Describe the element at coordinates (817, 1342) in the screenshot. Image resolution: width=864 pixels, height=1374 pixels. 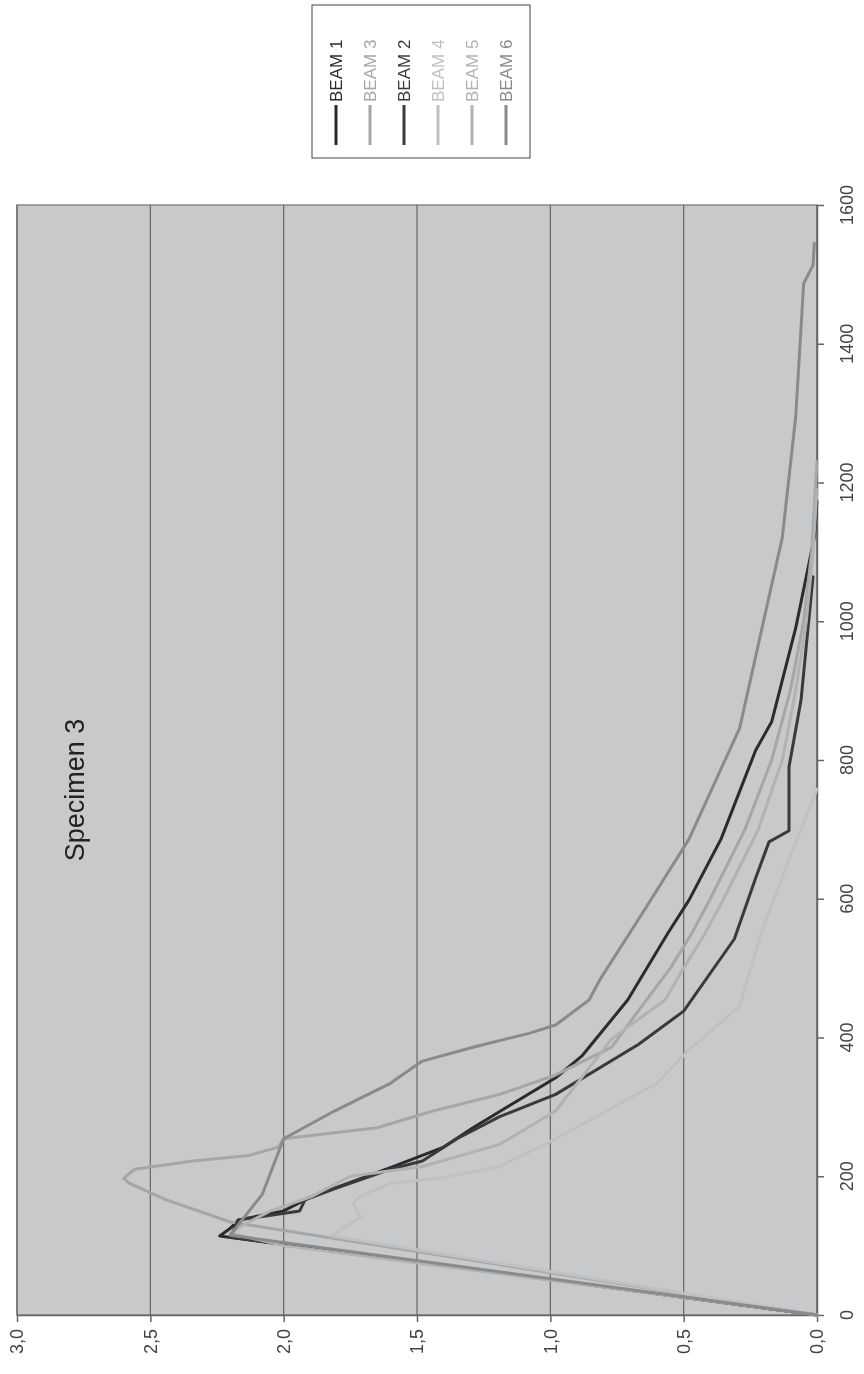
I see `x-tick-label: 0,0` at that location.